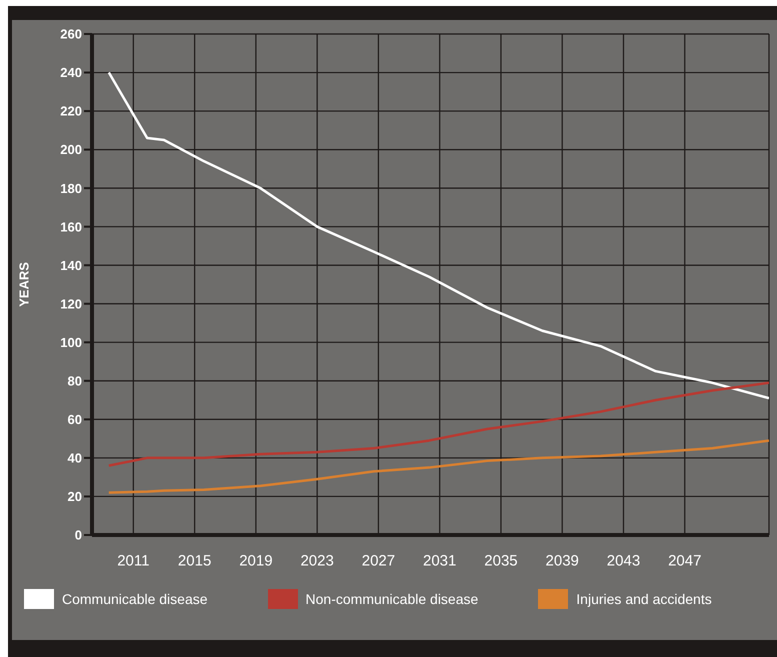  Describe the element at coordinates (75, 380) in the screenshot. I see `y-tick-label: 80` at that location.